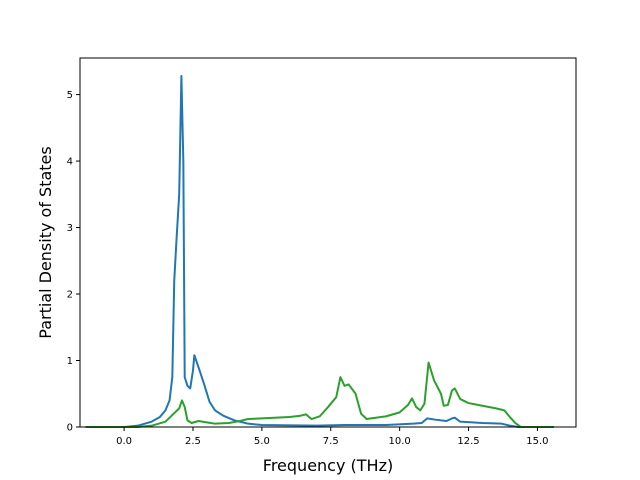  I want to click on y-tick-label: 1, so click(70, 361).